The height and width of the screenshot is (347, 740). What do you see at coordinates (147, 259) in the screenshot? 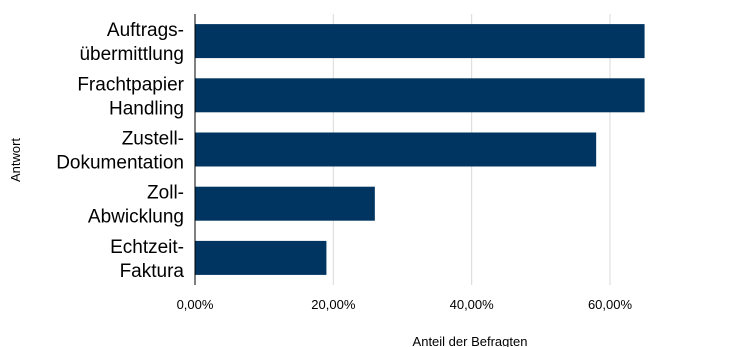
I see `category-label: Echtzeit-Faktura` at bounding box center [147, 259].